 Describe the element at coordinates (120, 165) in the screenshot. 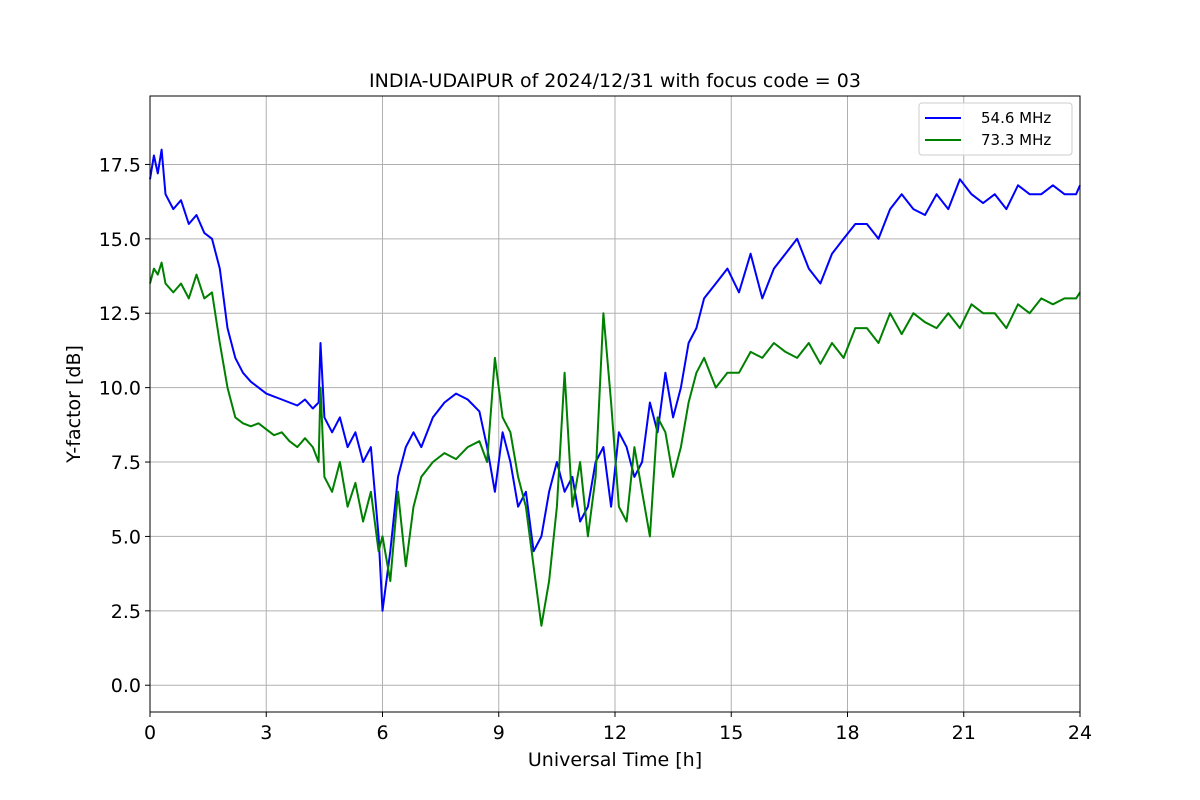

I see `y-tick-label: 17.5` at that location.